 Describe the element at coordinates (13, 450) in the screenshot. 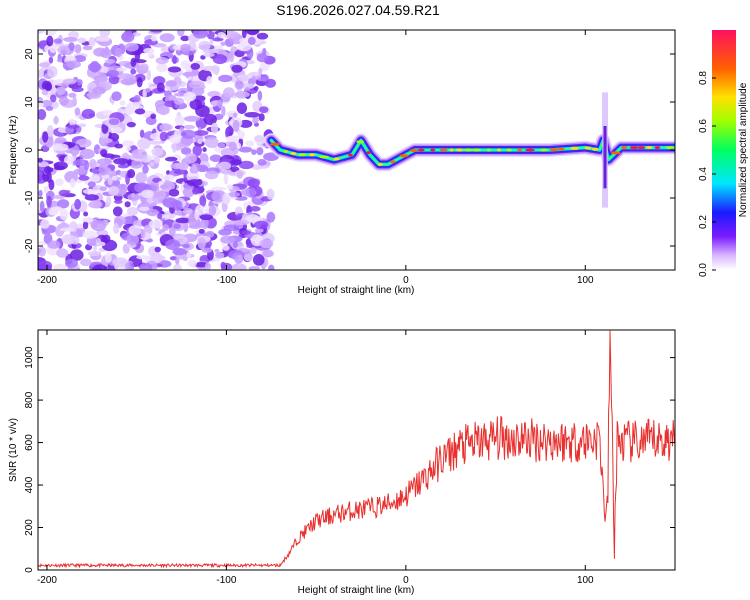

I see `snr-y-label: SNR (10 * v/v)` at that location.